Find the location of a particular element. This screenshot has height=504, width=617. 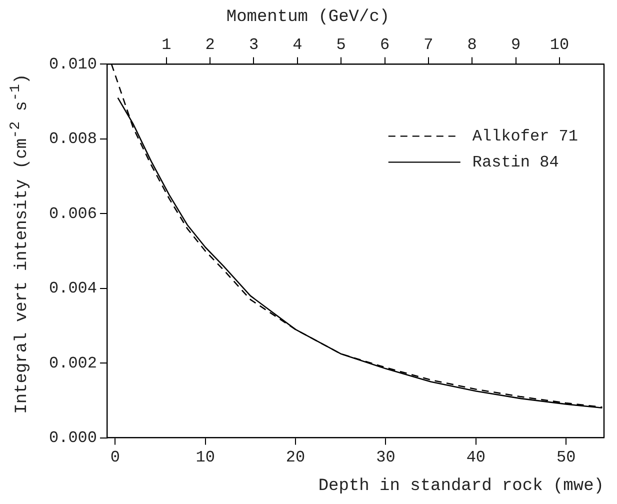

y-tick-label: 0.004 is located at coordinates (73, 289).